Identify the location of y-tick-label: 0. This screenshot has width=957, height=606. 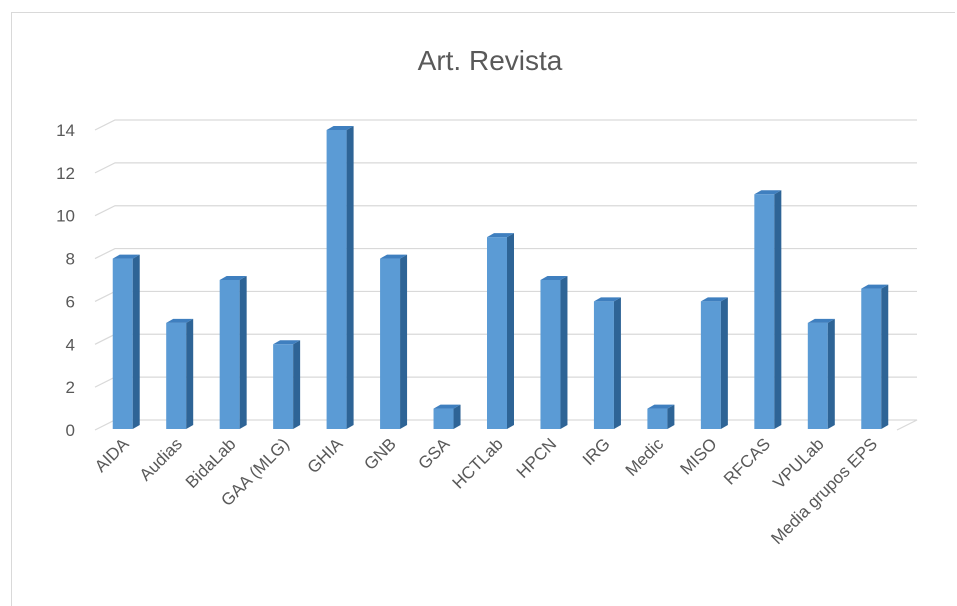
(70, 430).